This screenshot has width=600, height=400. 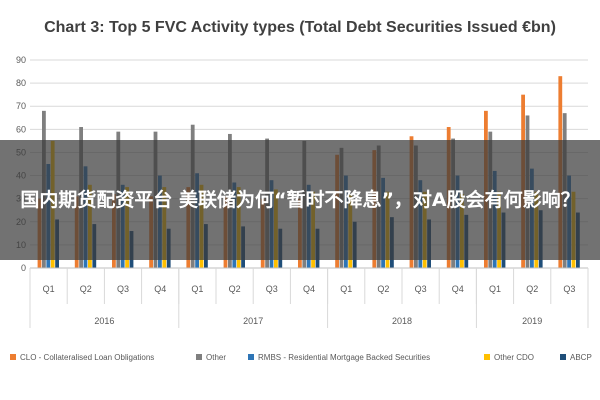 I want to click on y-tick-label: 90, so click(x=21, y=60).